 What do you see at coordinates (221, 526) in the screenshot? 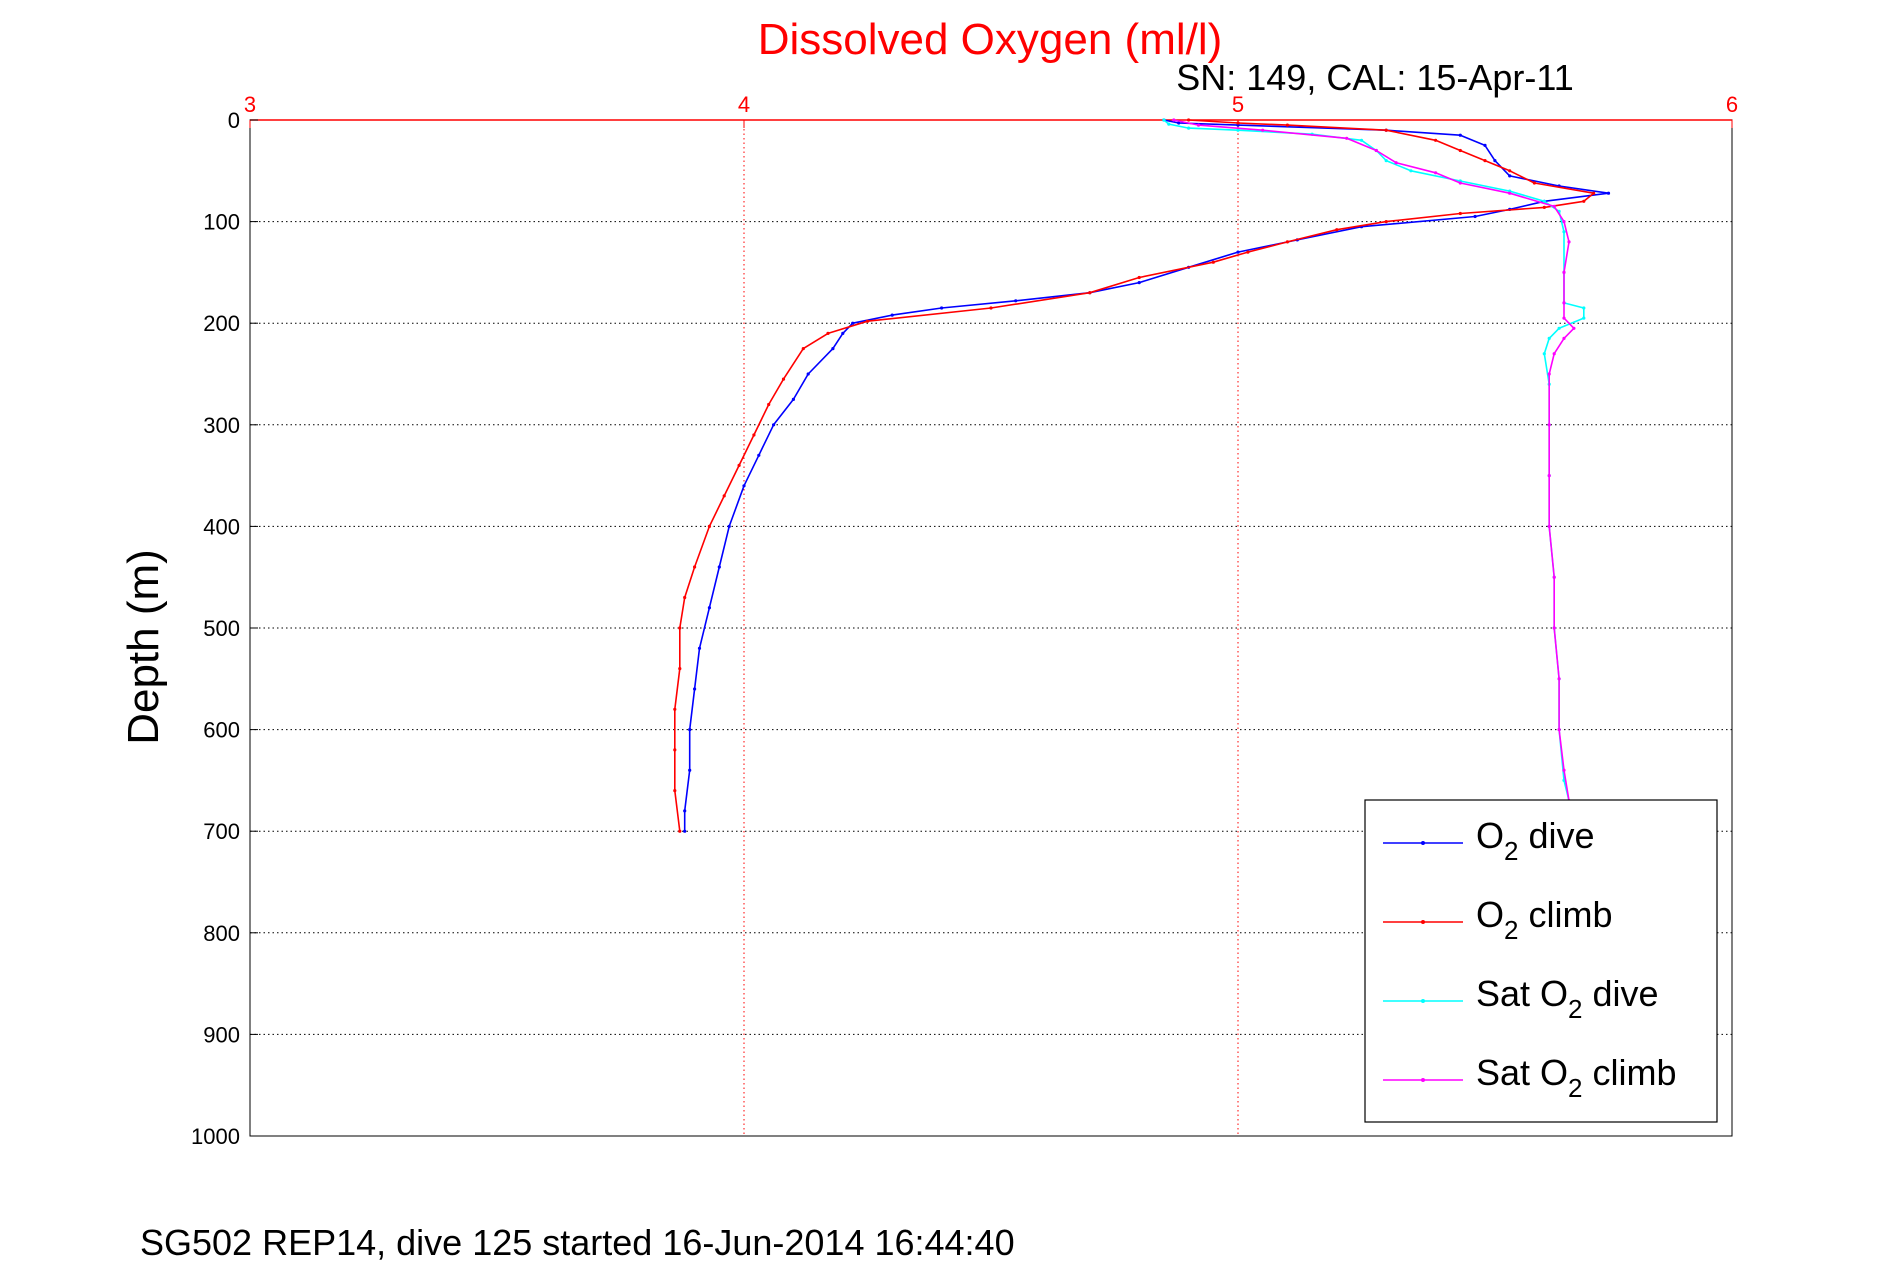
I see `y-tick-label: 400` at bounding box center [221, 526].